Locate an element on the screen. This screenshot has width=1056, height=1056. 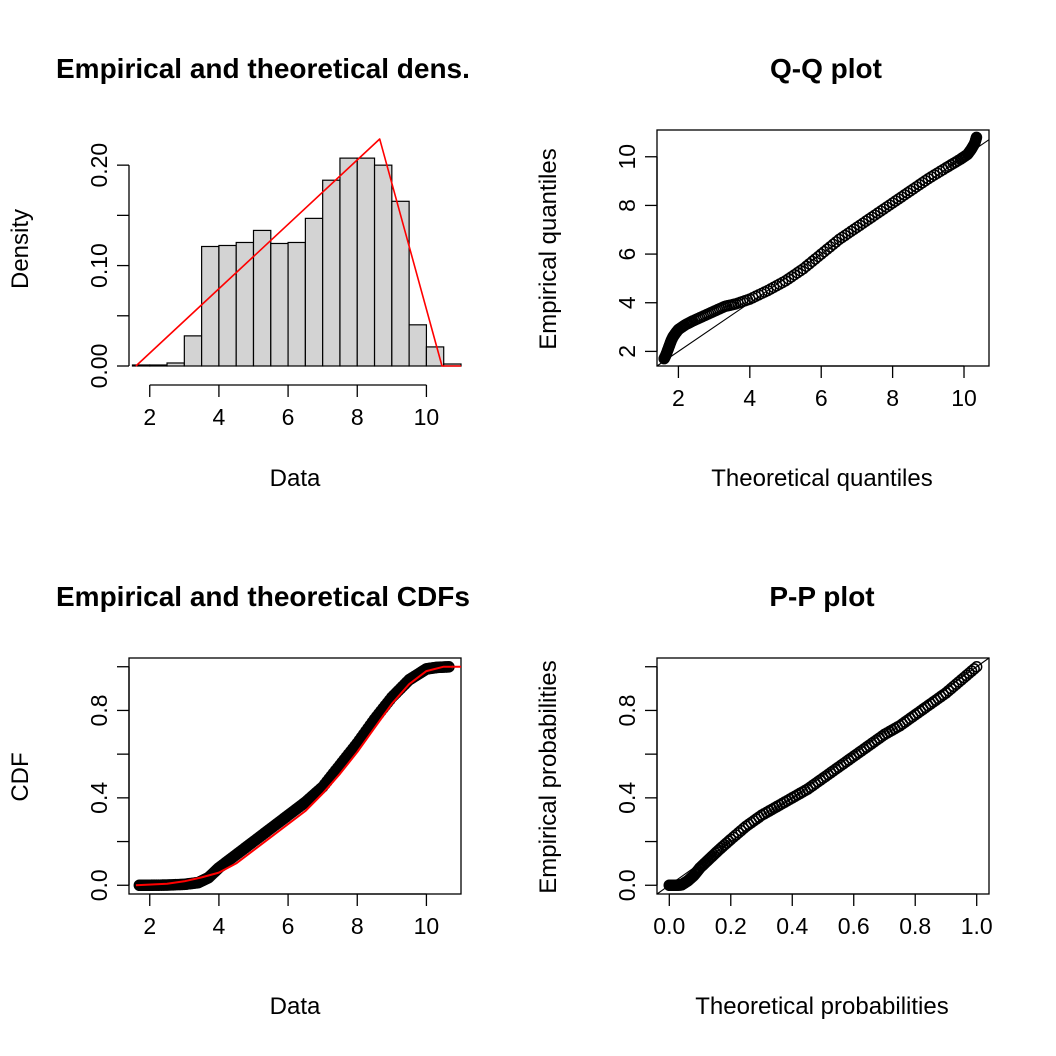
x-tick-label: 0.4 is located at coordinates (792, 926).